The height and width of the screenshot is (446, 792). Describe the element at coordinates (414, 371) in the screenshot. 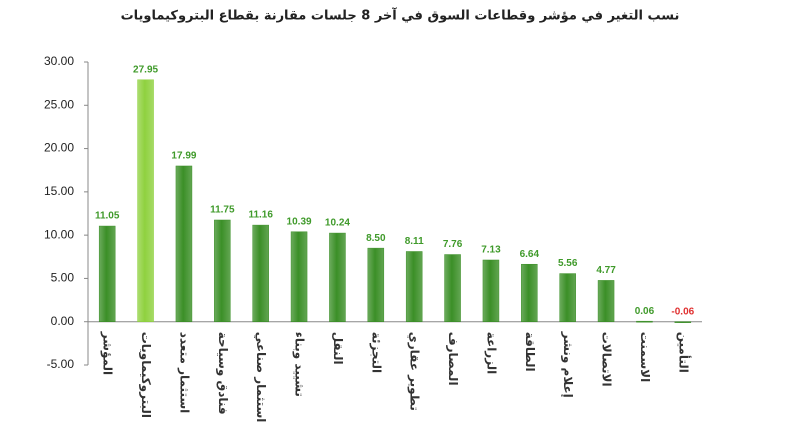

I see `x-tick-label: تطوير عقاري` at that location.